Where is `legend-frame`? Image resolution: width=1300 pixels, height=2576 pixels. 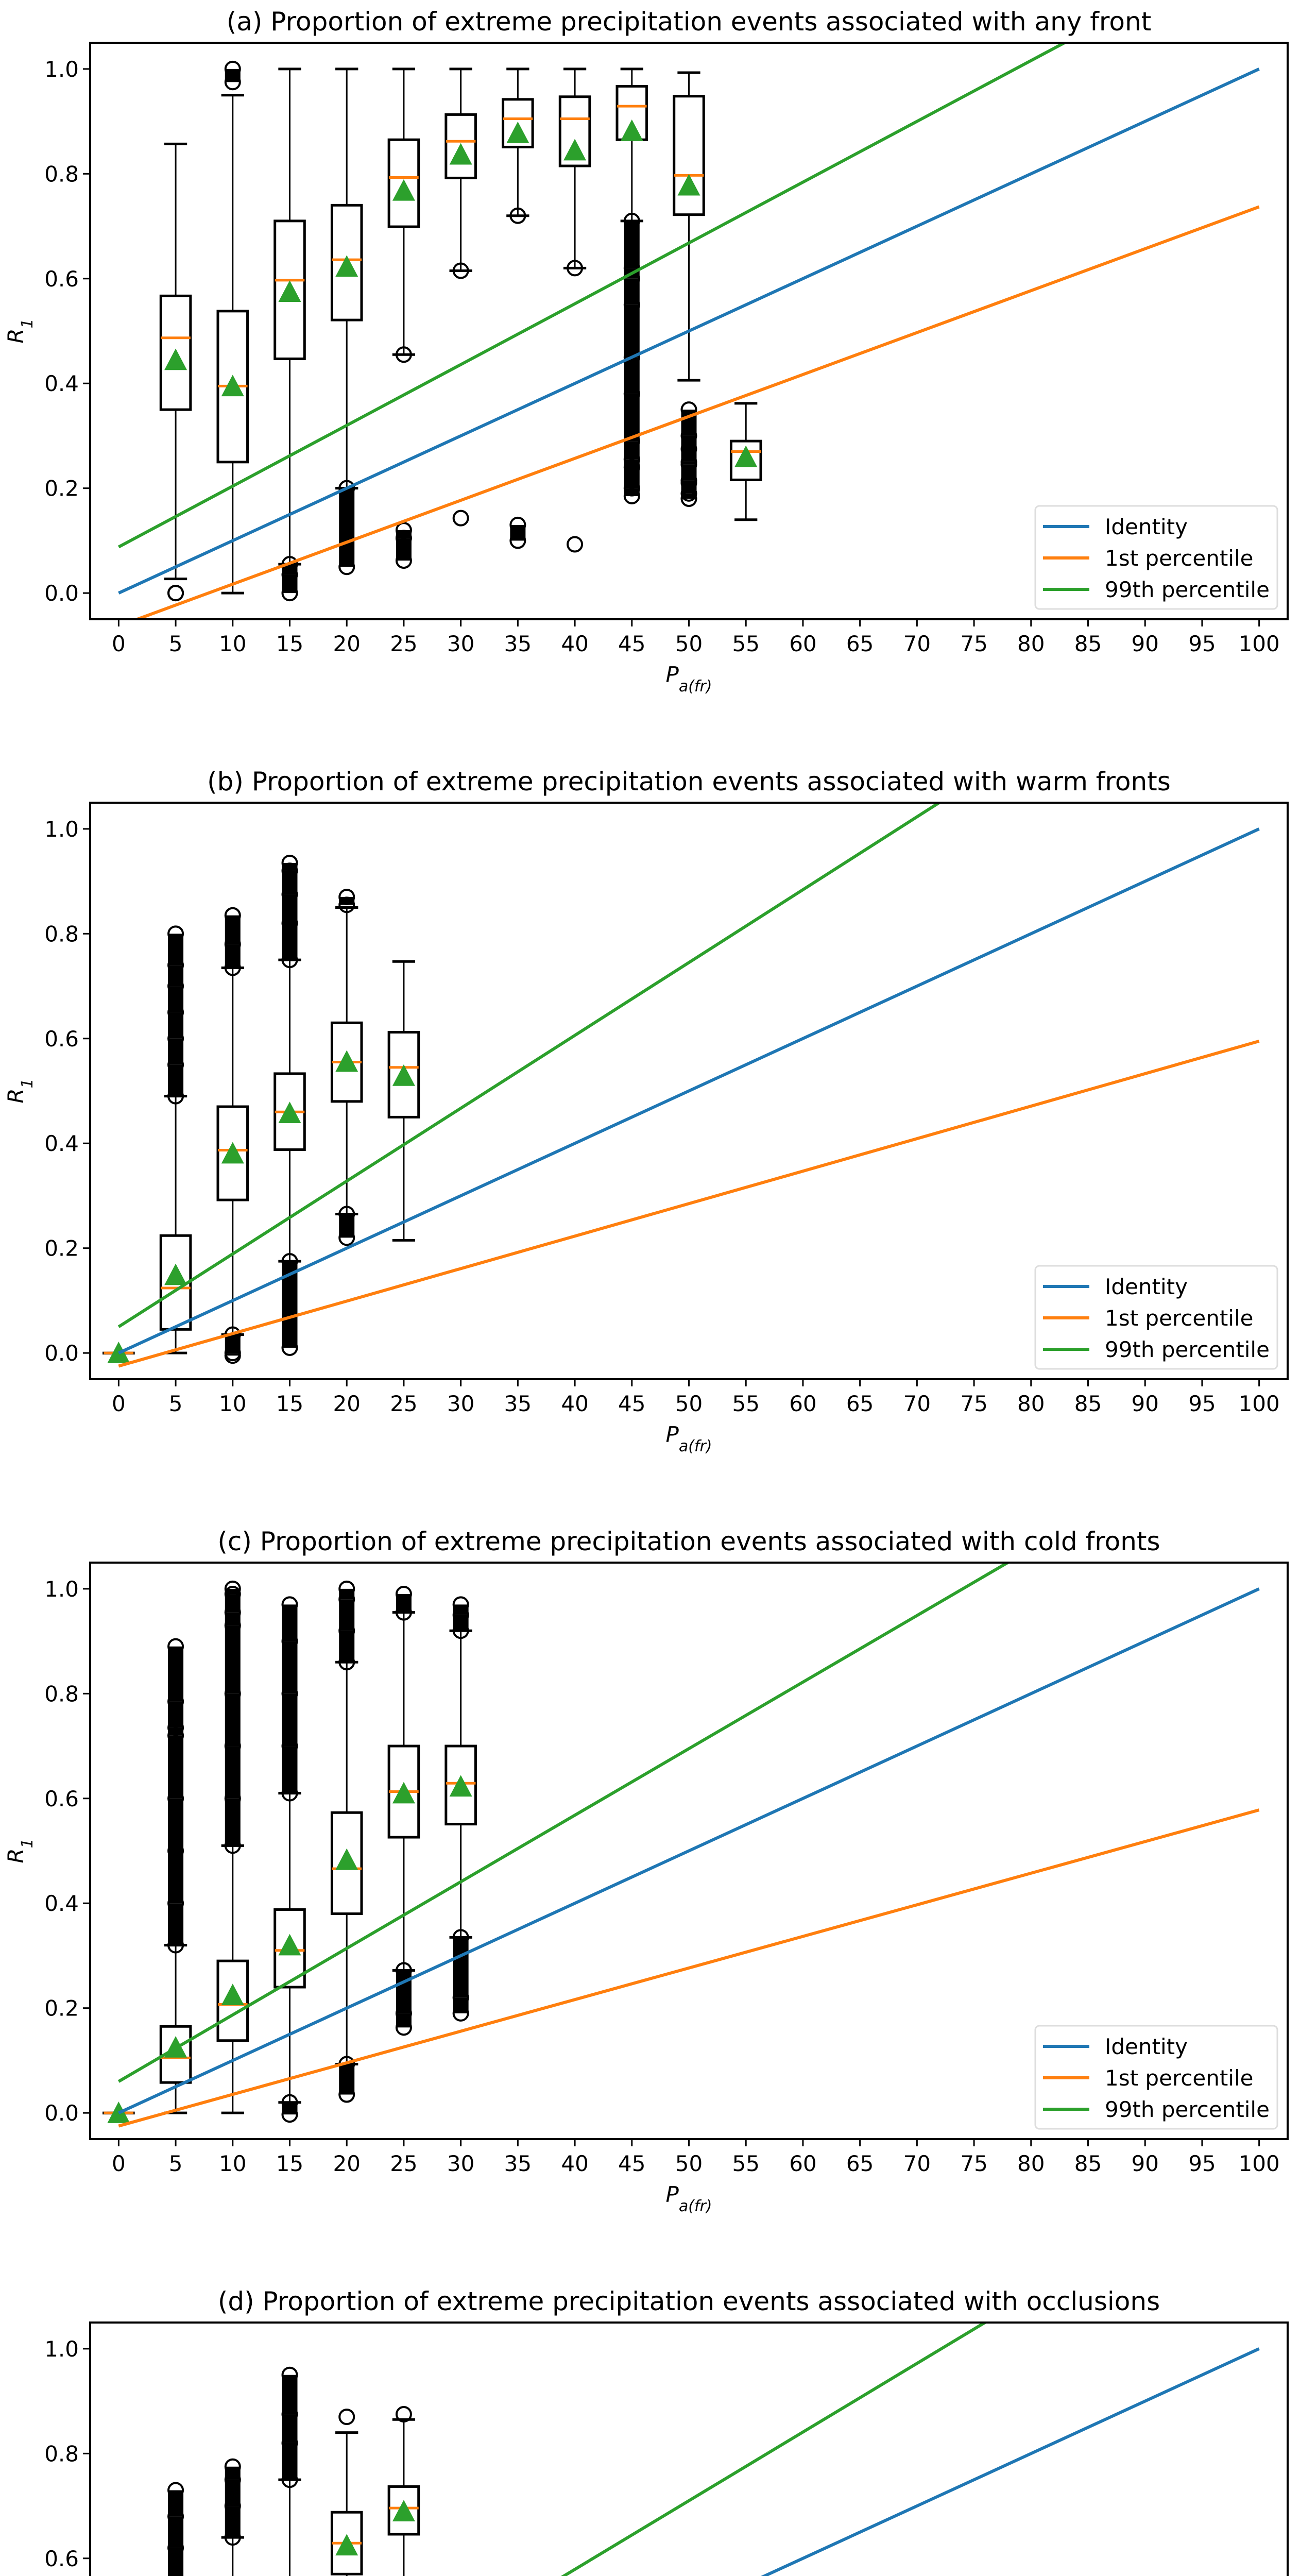
legend-frame is located at coordinates (1156, 2077).